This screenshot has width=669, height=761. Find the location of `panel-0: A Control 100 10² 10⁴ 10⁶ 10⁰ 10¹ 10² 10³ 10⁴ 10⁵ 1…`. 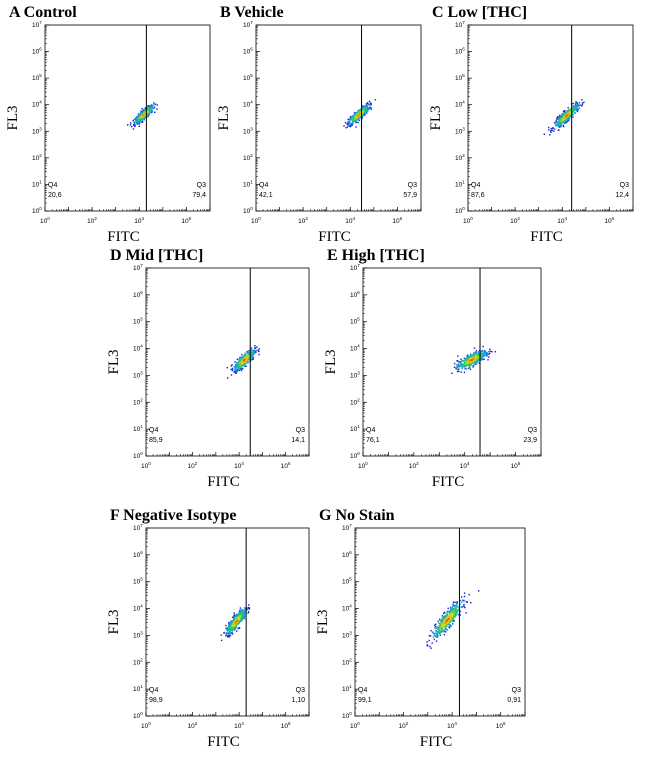

panel-0: A Control 100 10² 10⁴ 10⁶ 10⁰ 10¹ 10² 10³ 10⁴ 10⁵ 1… is located at coordinates (108, 124).